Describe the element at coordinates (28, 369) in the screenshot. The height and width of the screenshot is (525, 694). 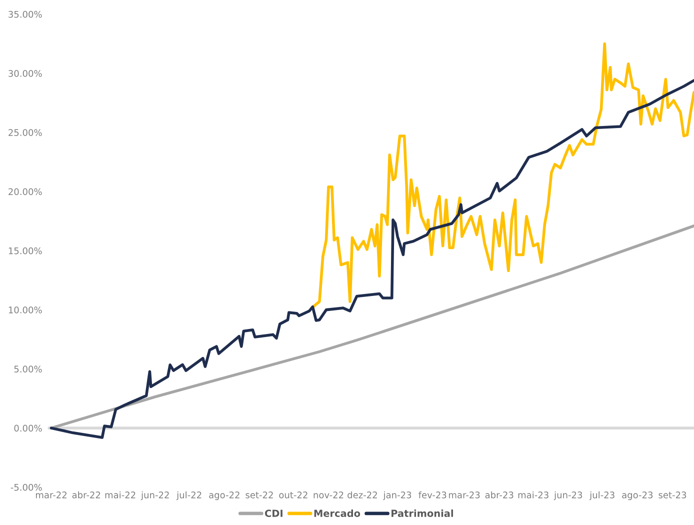
I see `y-tick-label: 5.00%` at that location.